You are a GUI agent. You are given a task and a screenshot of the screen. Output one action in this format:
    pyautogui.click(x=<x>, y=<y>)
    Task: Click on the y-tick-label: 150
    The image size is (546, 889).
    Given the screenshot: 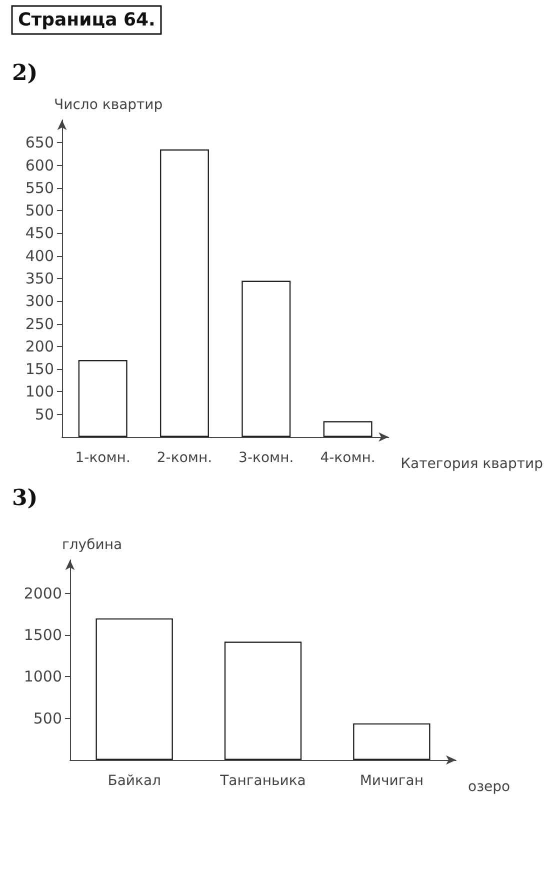 What is the action you would take?
    pyautogui.click(x=39, y=369)
    